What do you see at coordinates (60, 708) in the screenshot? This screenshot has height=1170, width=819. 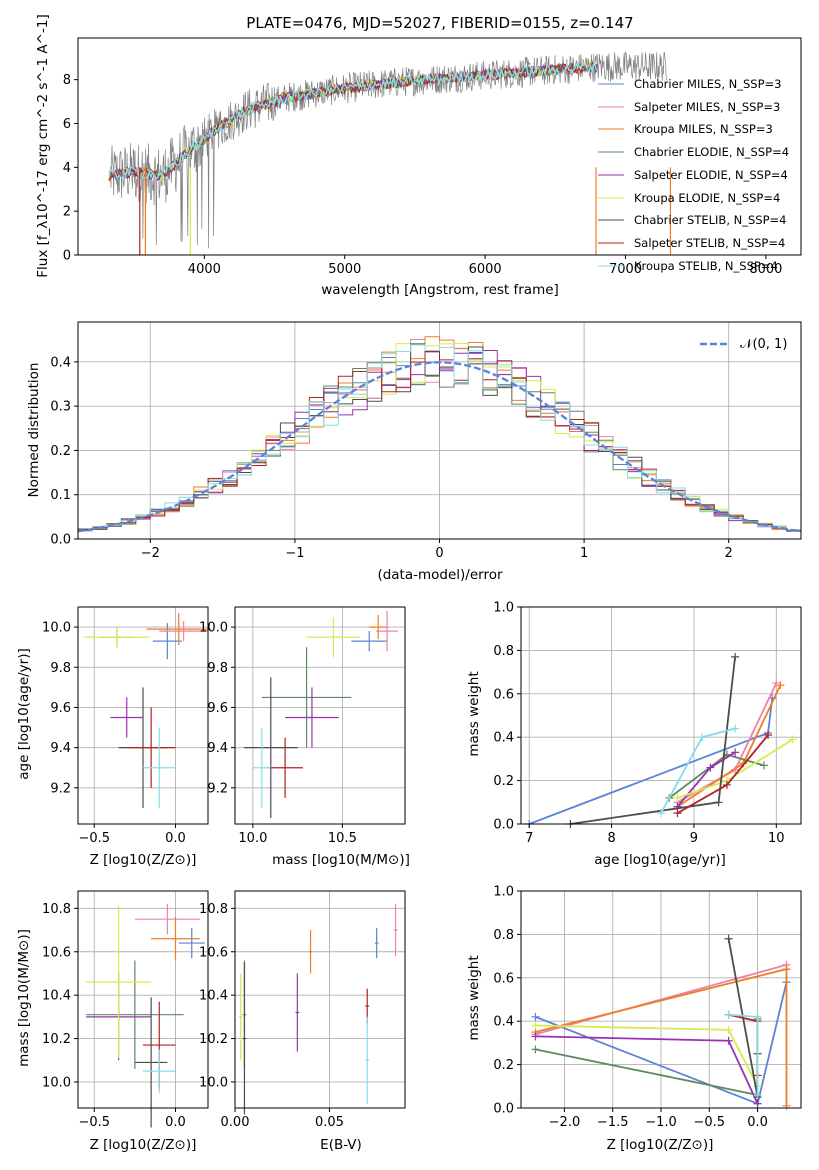 I see `zage-ytick-label: 9.6` at bounding box center [60, 708].